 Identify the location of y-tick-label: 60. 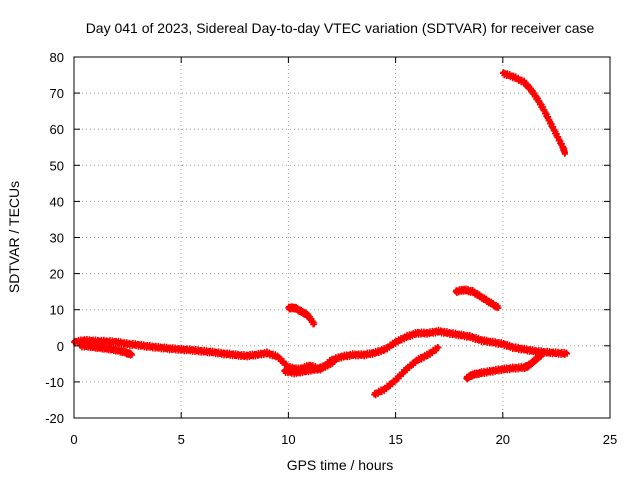
(57, 129).